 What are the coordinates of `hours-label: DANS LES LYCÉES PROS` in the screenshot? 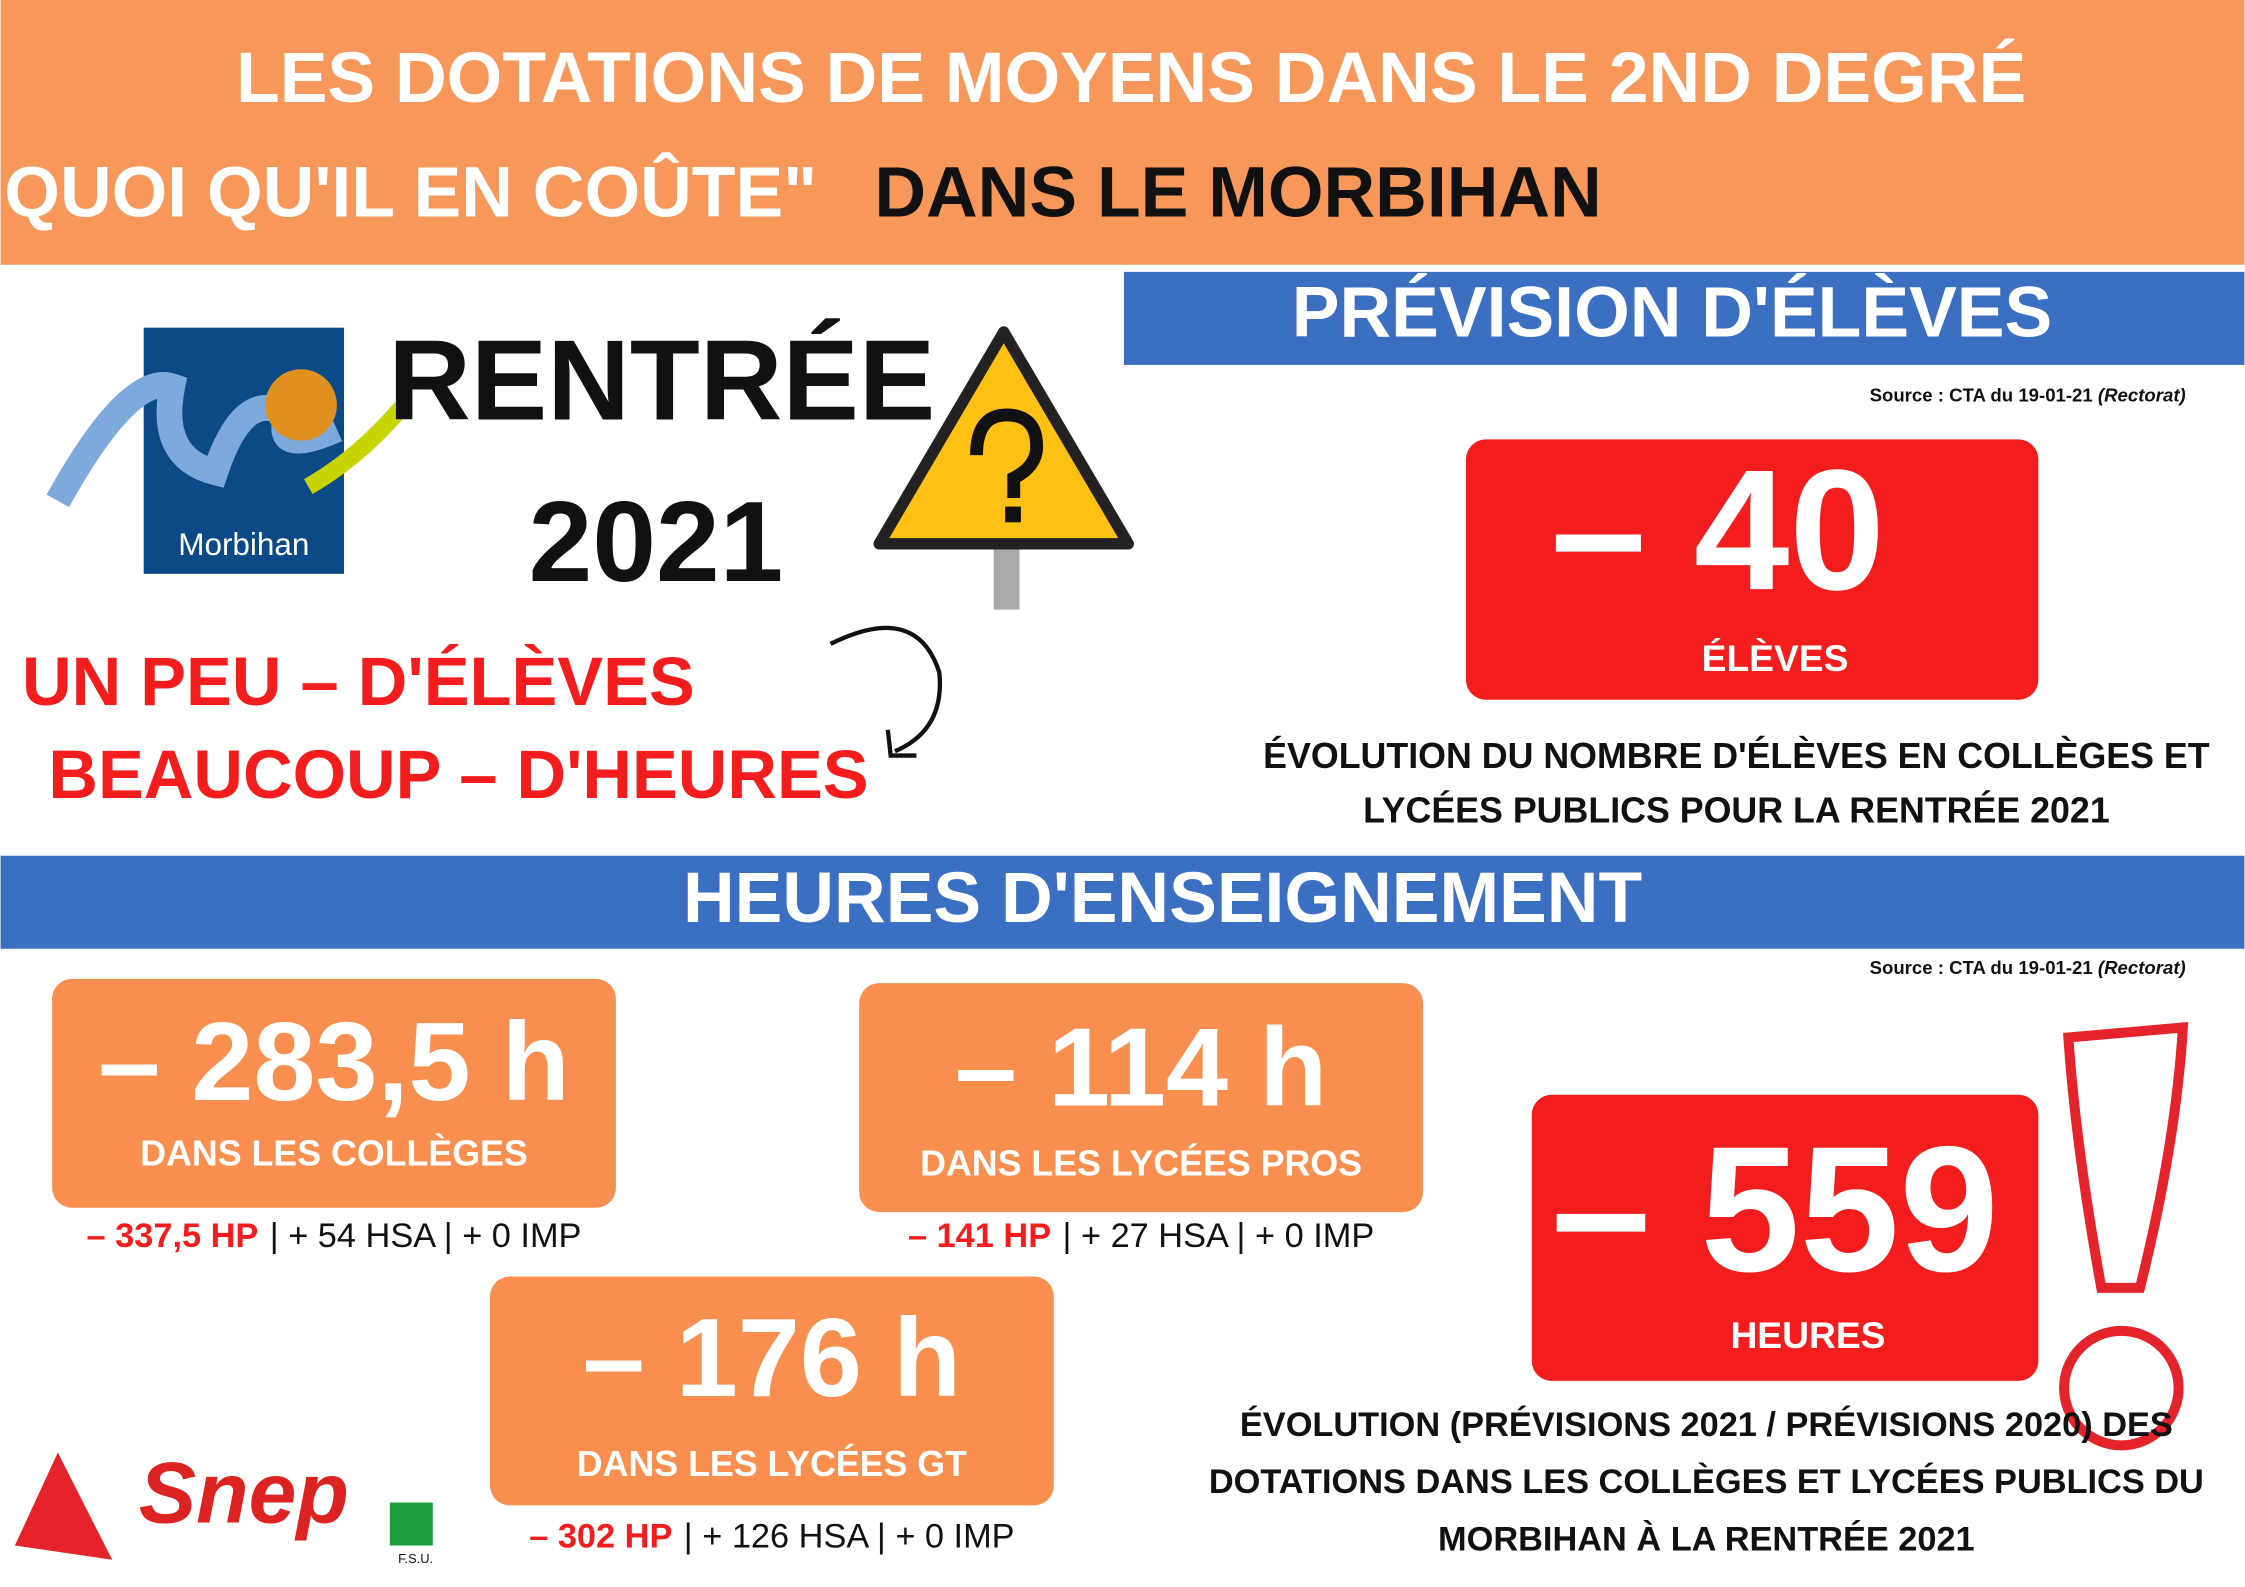 It's located at (1141, 1164).